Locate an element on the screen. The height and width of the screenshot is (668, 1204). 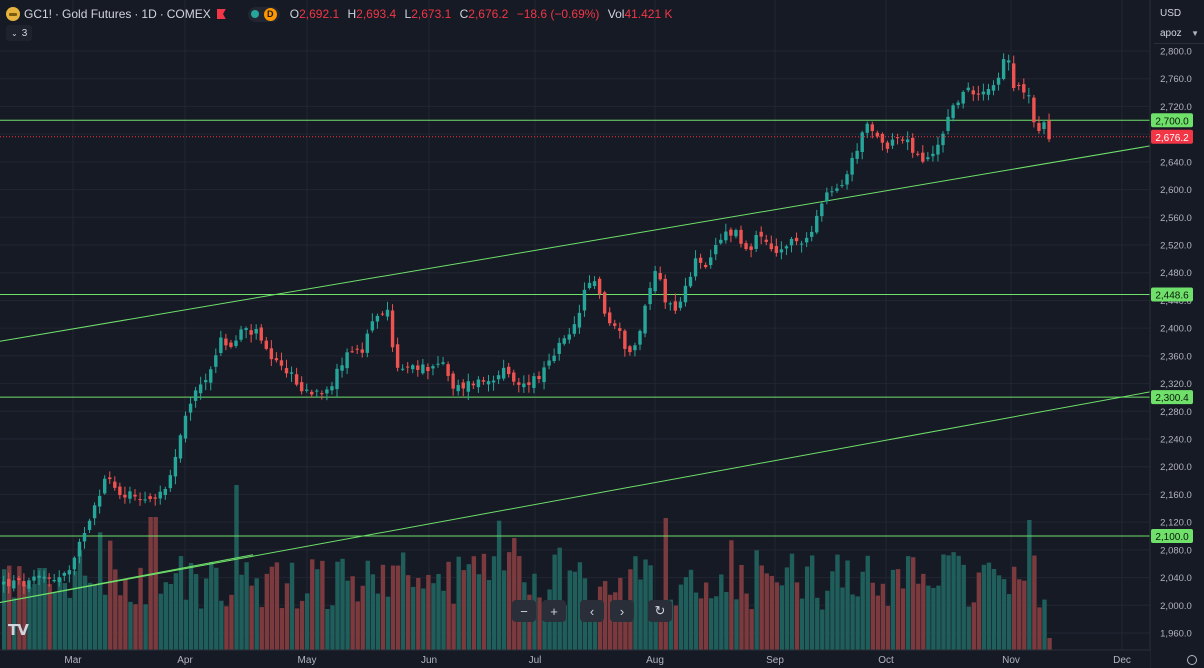
time-tick-label: Apr is located at coordinates (185, 660).